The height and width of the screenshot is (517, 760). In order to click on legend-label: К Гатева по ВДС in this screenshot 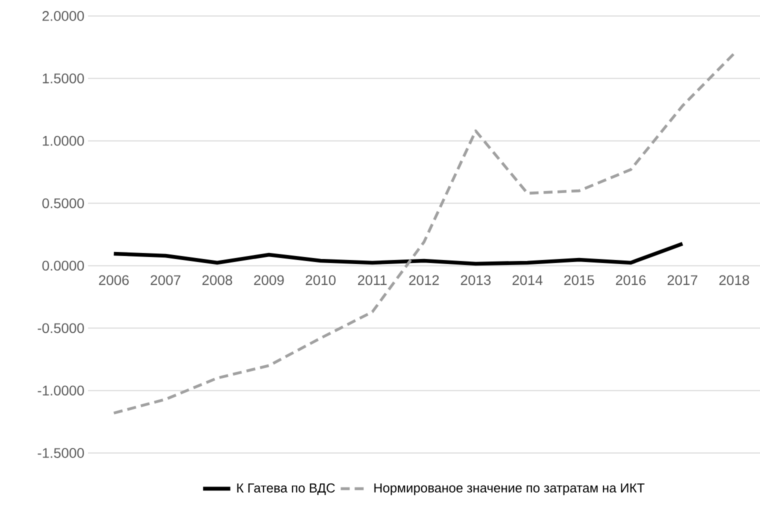, I will do `click(286, 489)`.